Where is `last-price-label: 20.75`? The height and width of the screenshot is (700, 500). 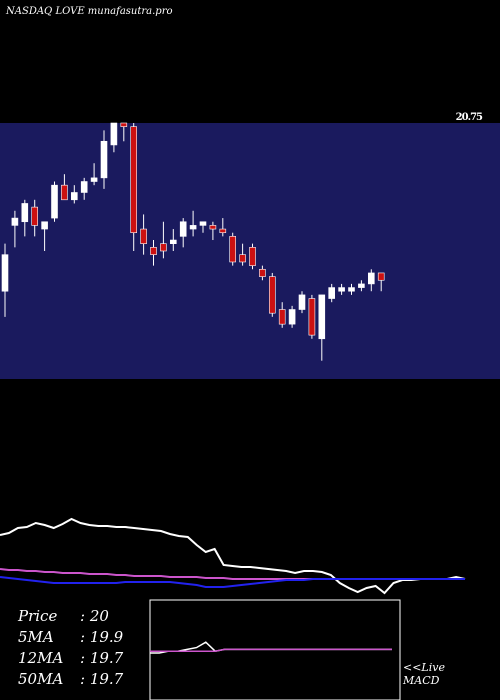 last-price-label: 20.75 is located at coordinates (469, 117).